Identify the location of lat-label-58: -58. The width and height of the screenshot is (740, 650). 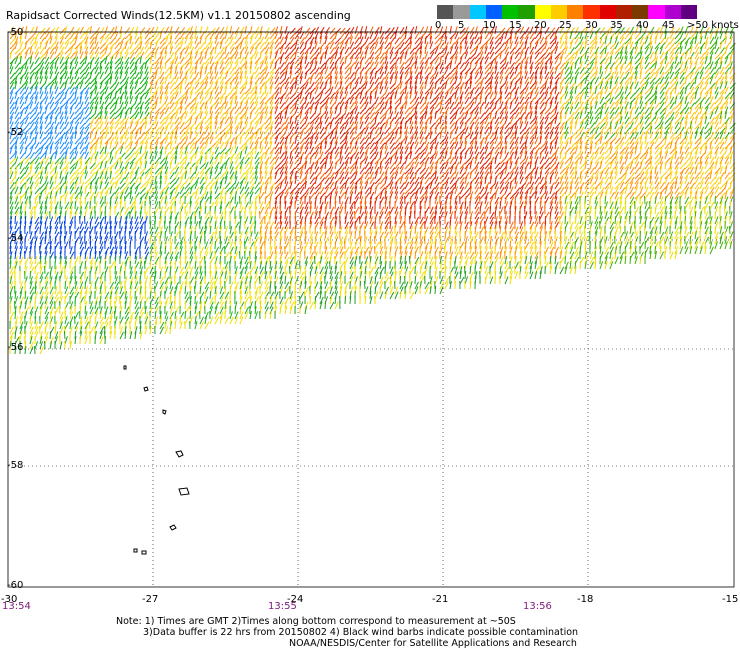
(15, 465).